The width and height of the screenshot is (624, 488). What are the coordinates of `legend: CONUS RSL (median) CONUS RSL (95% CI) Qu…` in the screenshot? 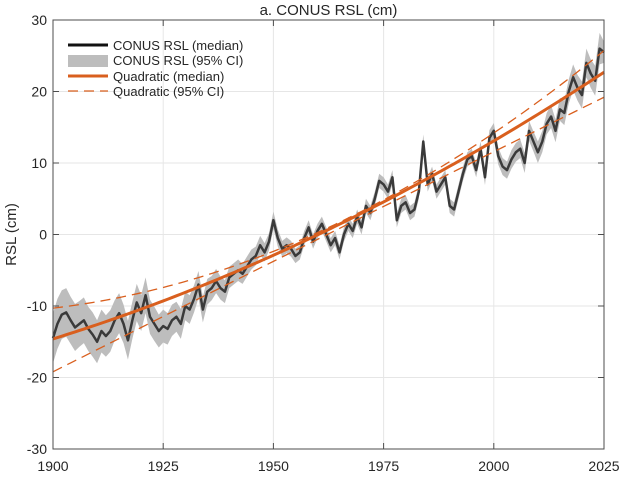 It's located at (155, 68).